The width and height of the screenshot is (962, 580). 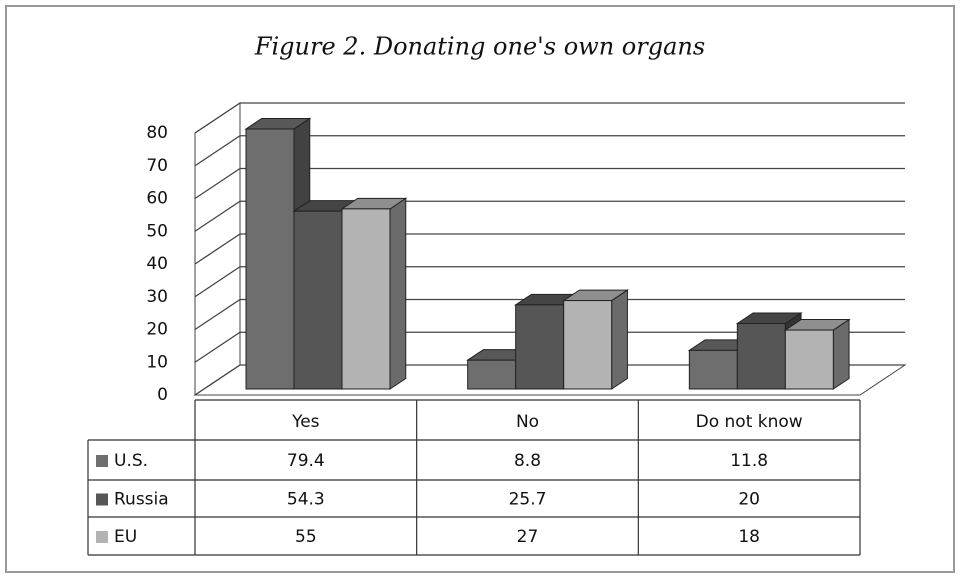 What do you see at coordinates (306, 537) in the screenshot?
I see `table-cell: 55` at bounding box center [306, 537].